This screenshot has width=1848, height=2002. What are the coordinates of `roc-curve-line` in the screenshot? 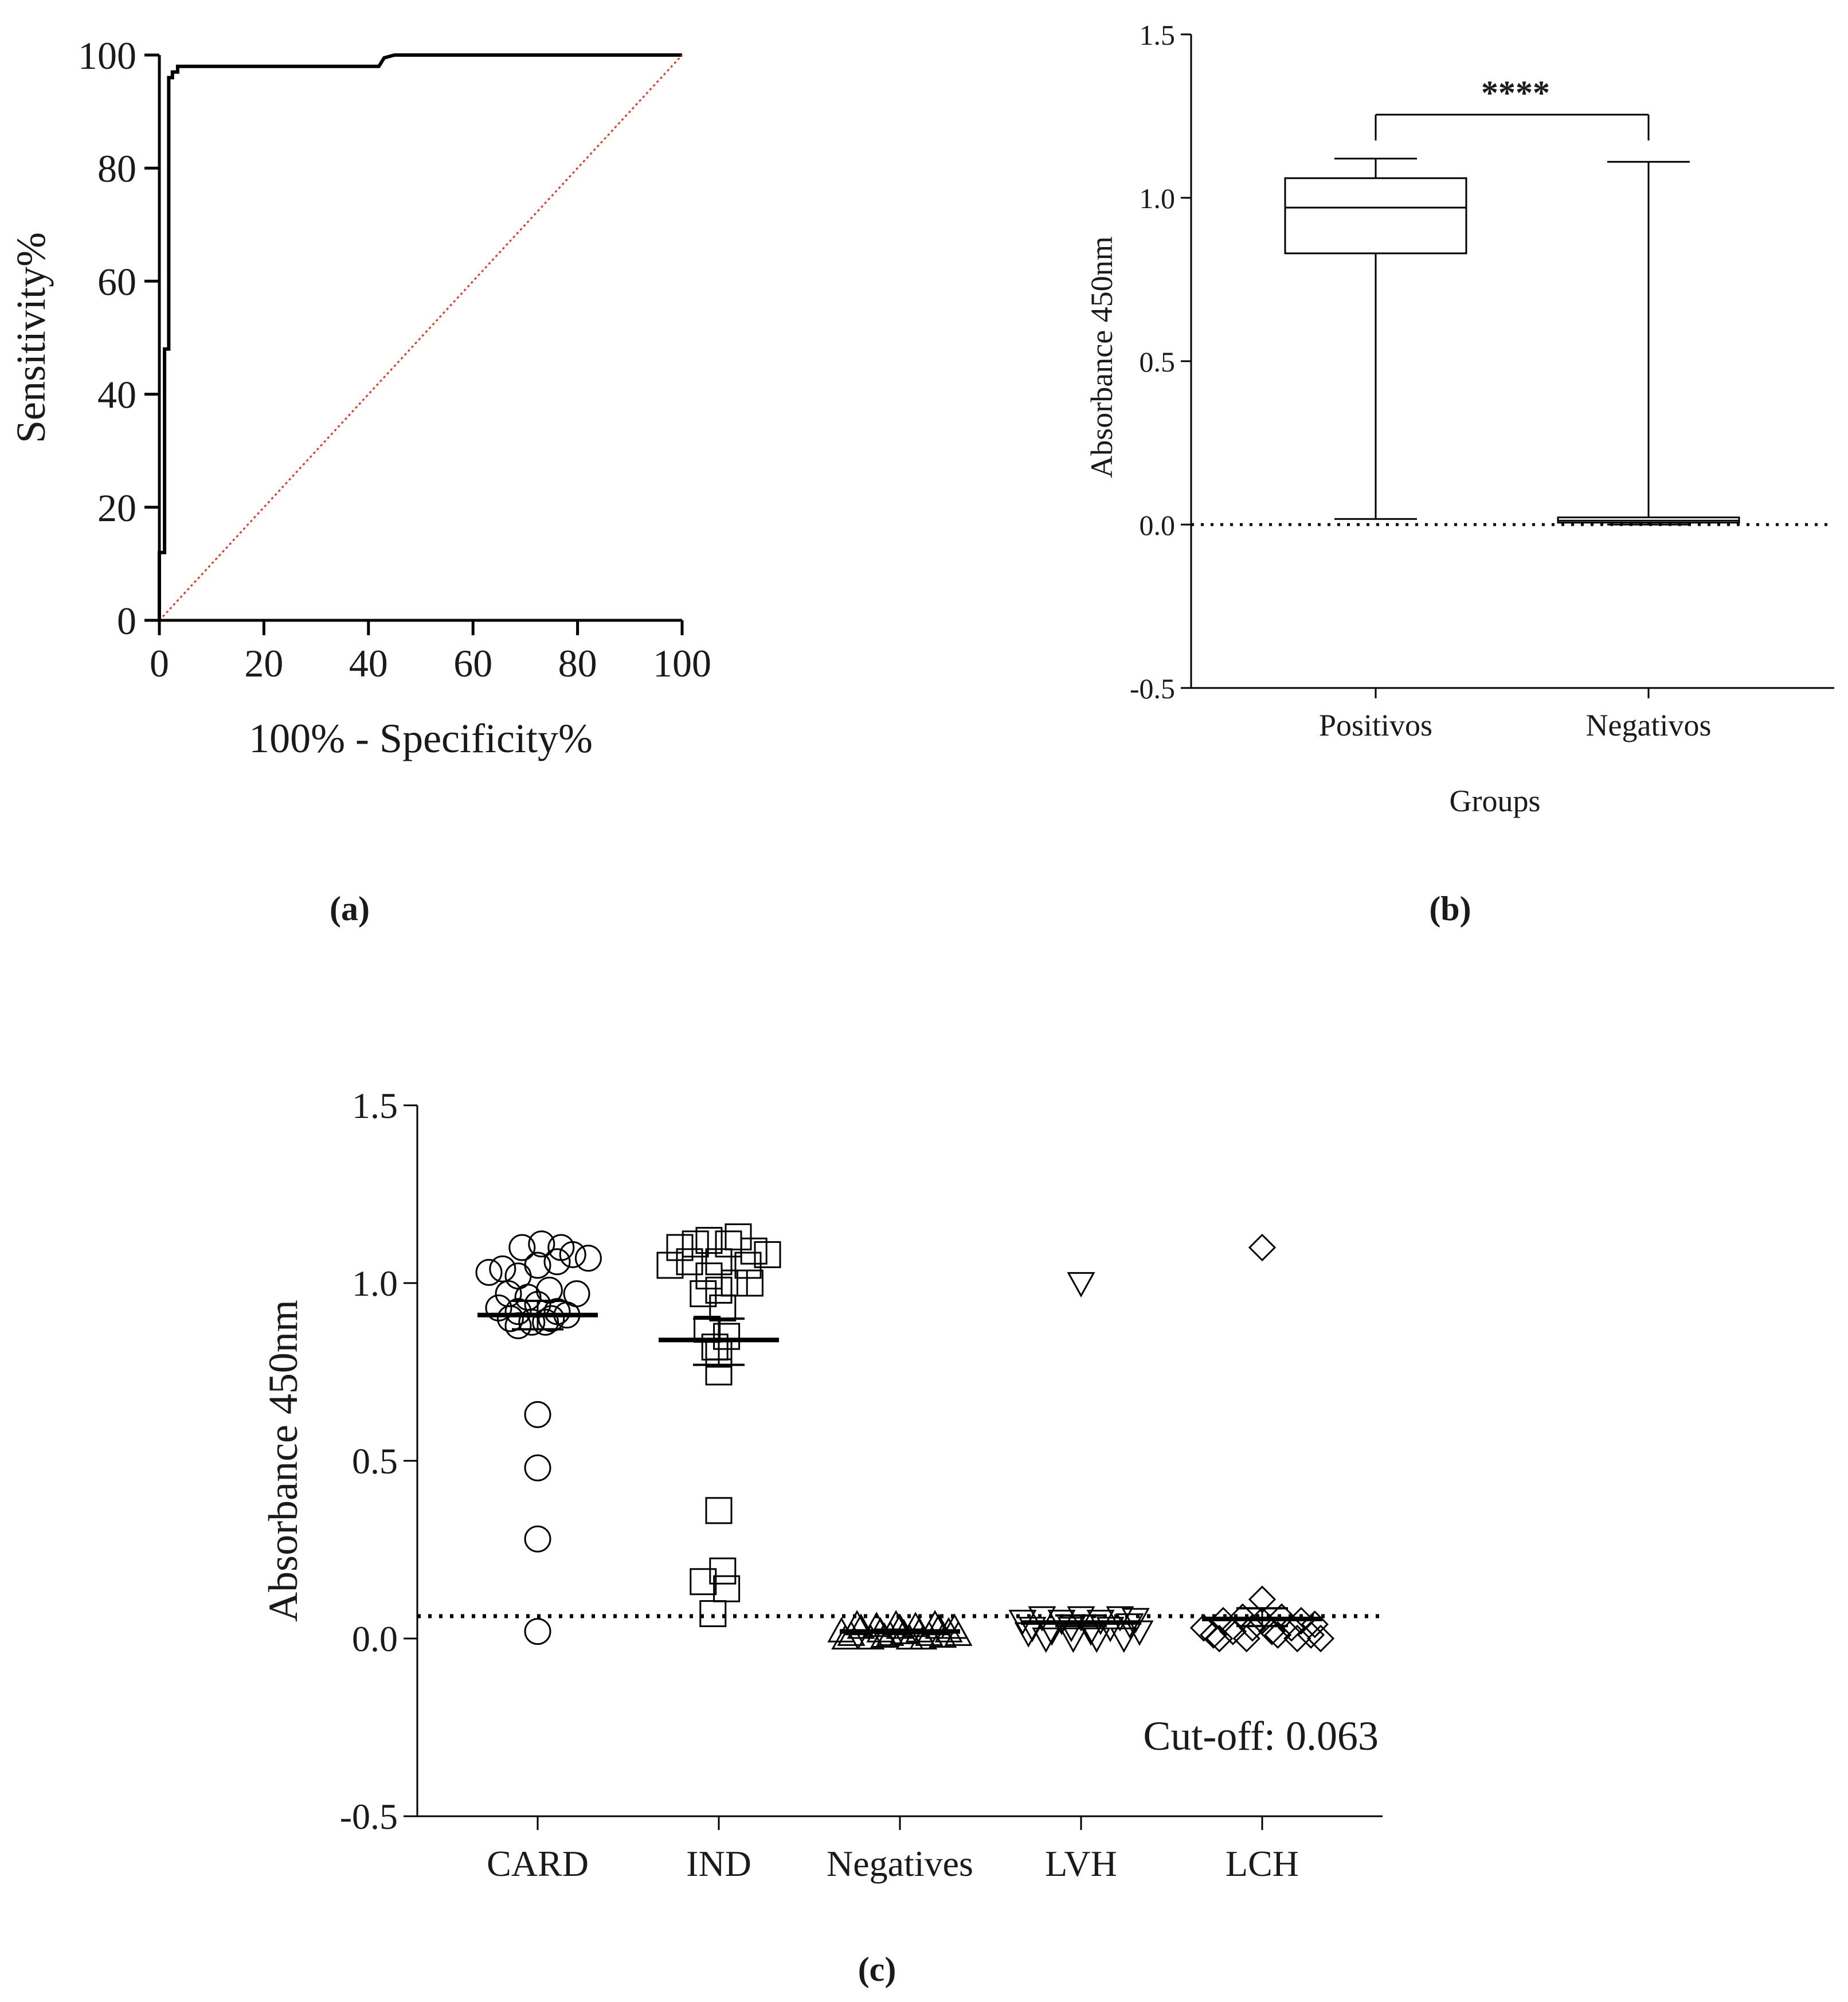 It's located at (420, 336).